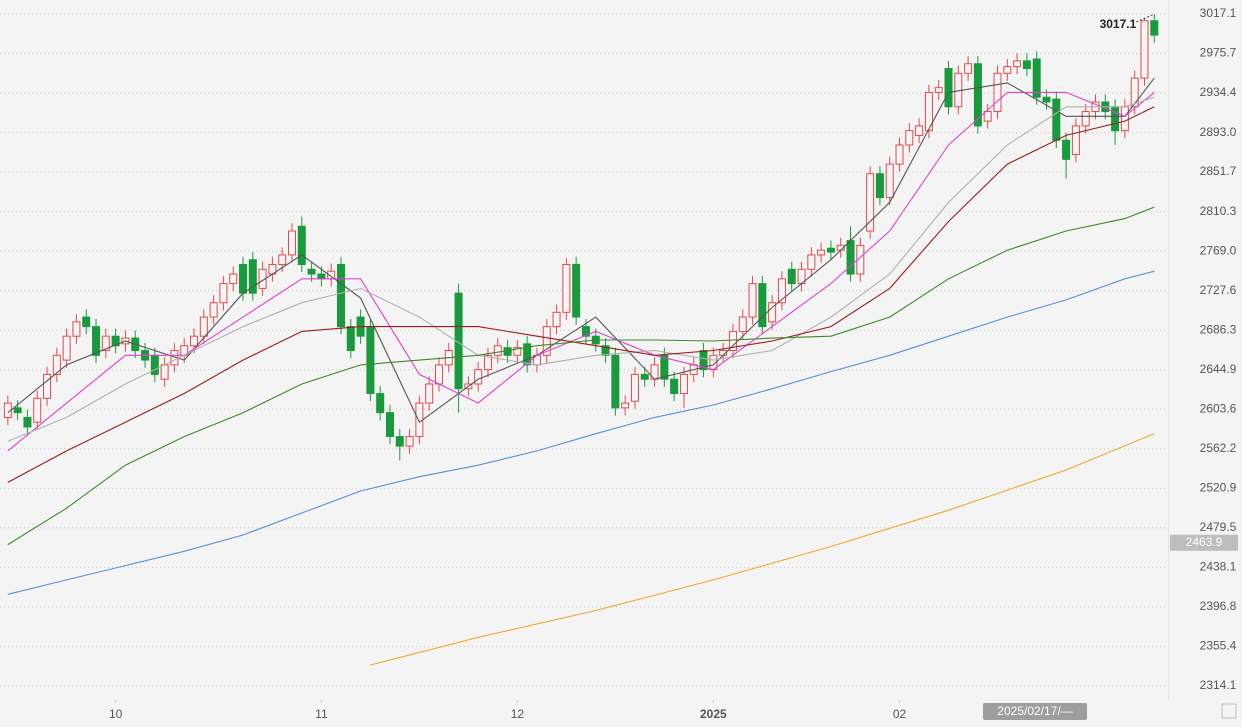 Image resolution: width=1242 pixels, height=727 pixels. What do you see at coordinates (1218, 606) in the screenshot?
I see `y-tick-label: 2396.8` at bounding box center [1218, 606].